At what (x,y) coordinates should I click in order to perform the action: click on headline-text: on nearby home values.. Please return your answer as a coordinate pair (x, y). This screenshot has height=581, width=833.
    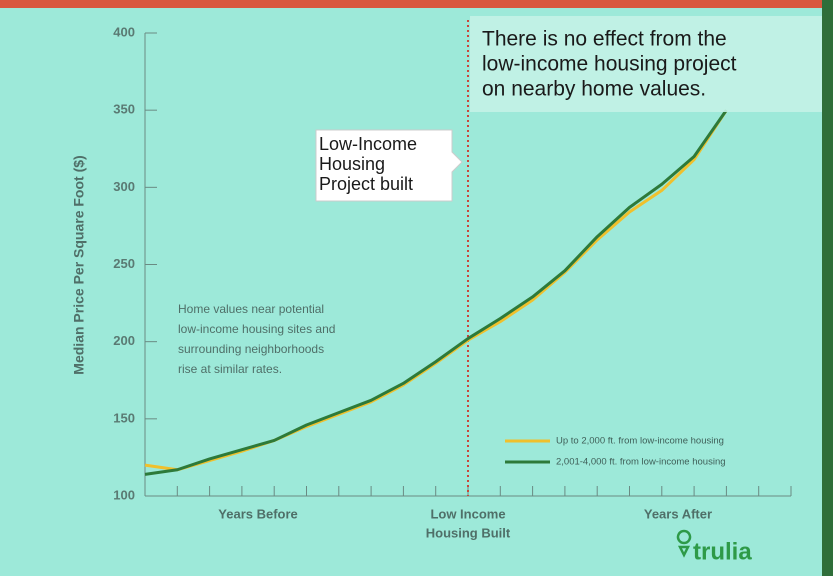
    Looking at the image, I should click on (594, 89).